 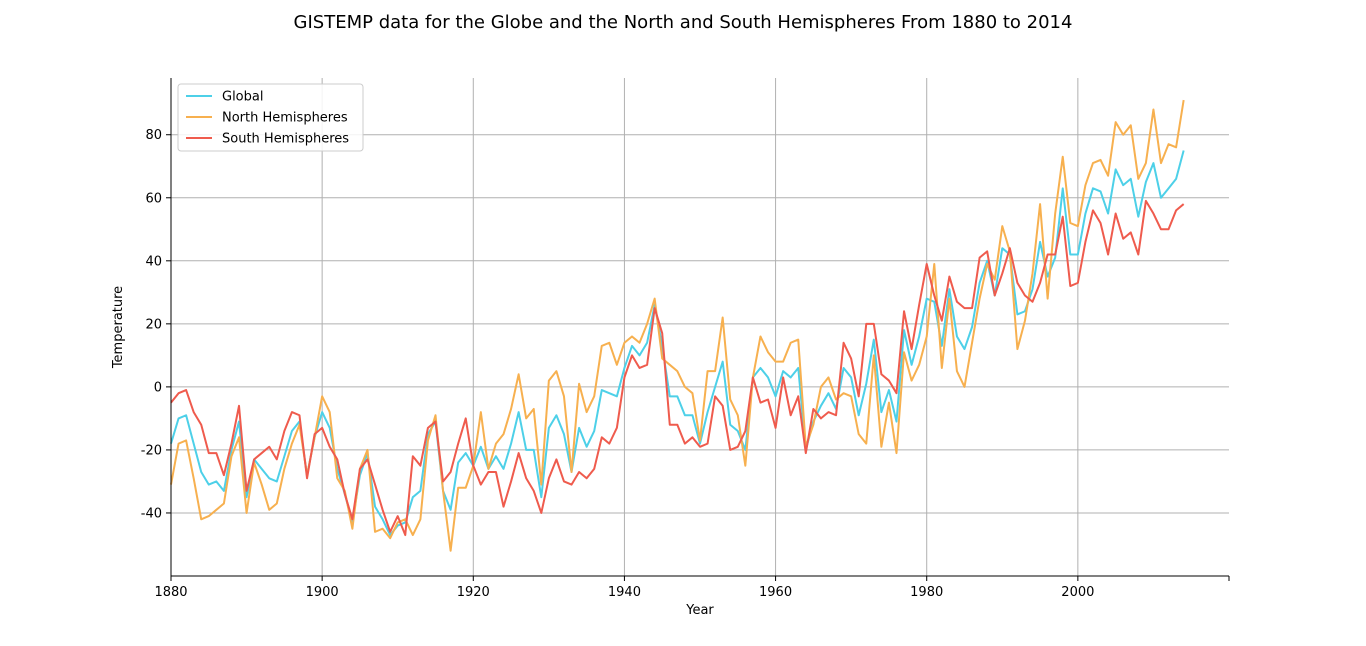 What do you see at coordinates (775, 592) in the screenshot?
I see `x-tick-label: 1960` at bounding box center [775, 592].